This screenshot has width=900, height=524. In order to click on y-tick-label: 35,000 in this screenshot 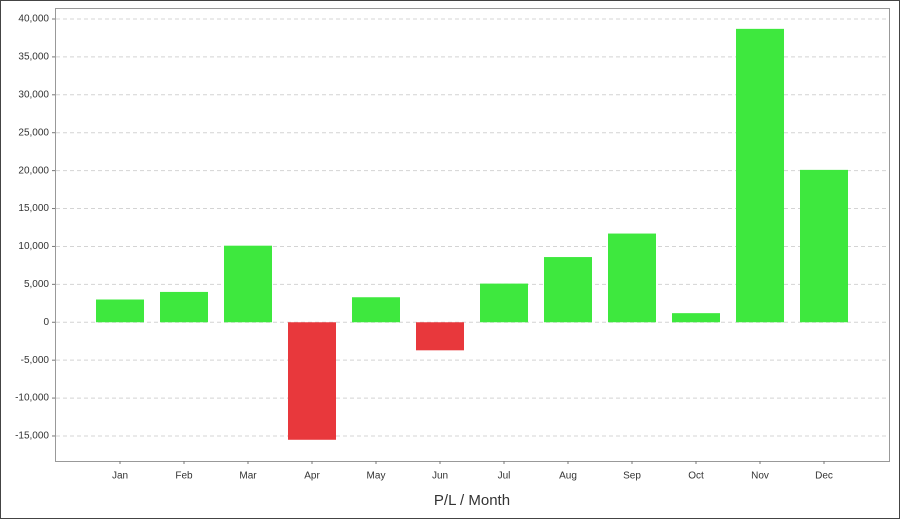, I will do `click(33, 57)`.